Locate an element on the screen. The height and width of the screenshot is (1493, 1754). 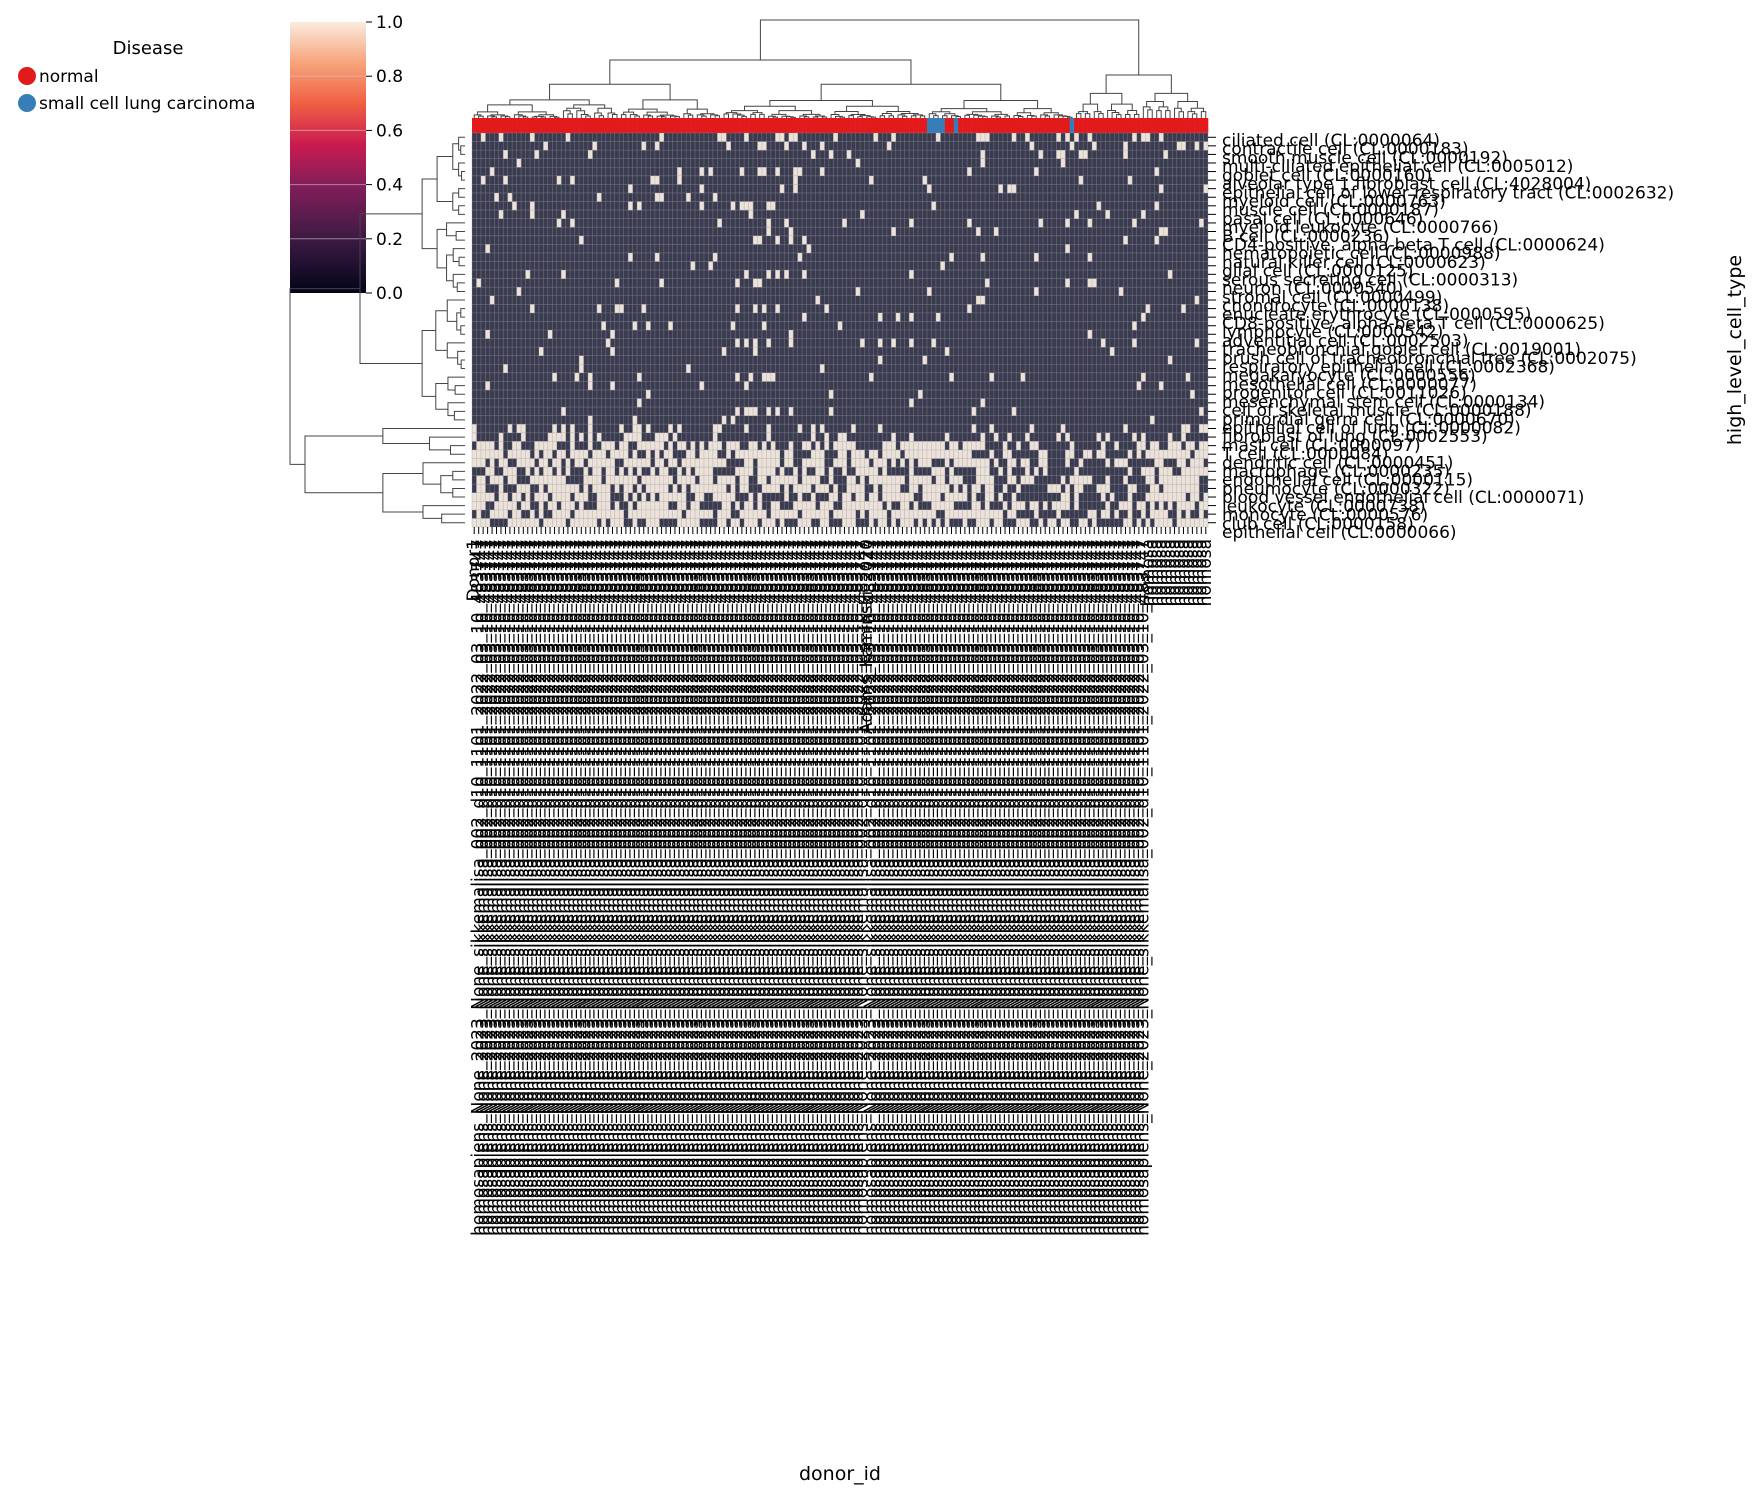
row-dendro-link is located at coordinates (459, 415).